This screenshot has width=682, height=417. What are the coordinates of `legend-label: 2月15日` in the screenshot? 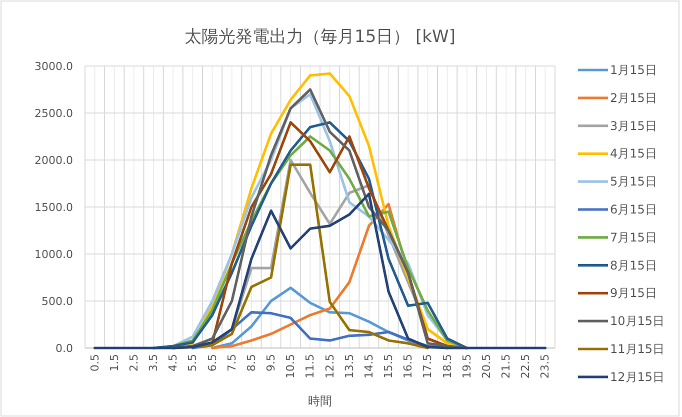 It's located at (633, 97).